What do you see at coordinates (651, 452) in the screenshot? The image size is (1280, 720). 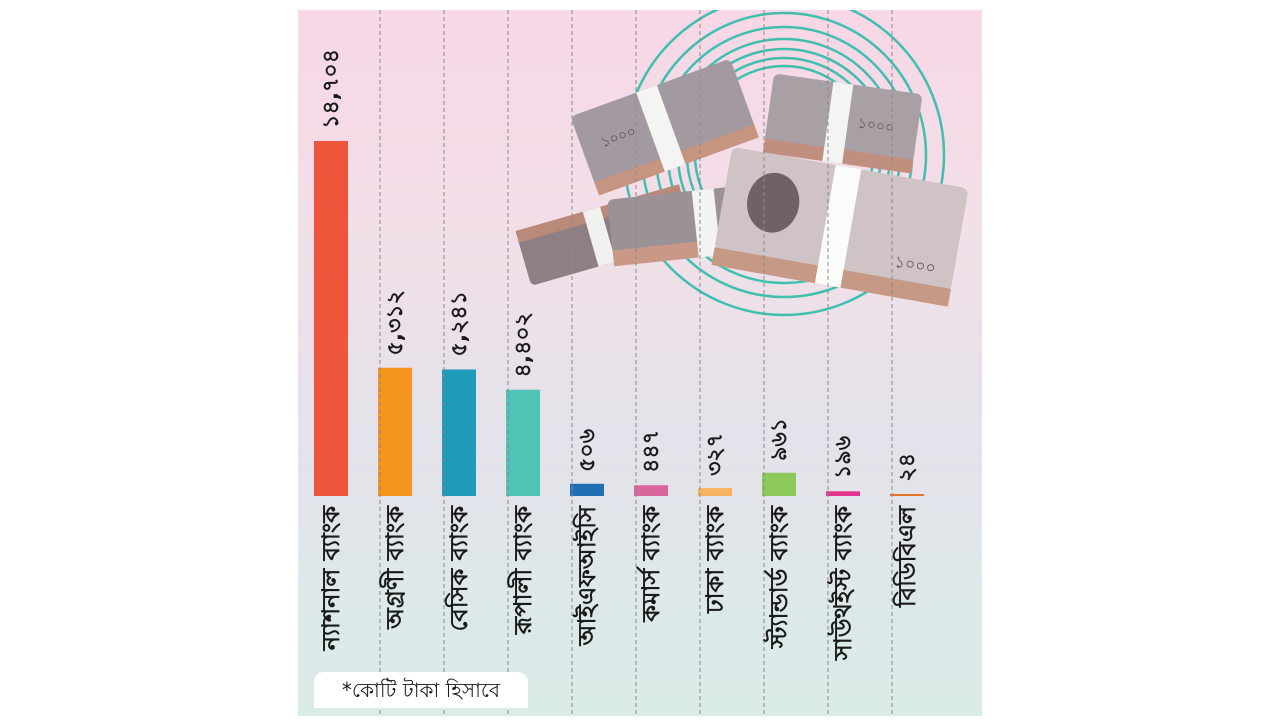 I see `value-label: ৪৪৭` at bounding box center [651, 452].